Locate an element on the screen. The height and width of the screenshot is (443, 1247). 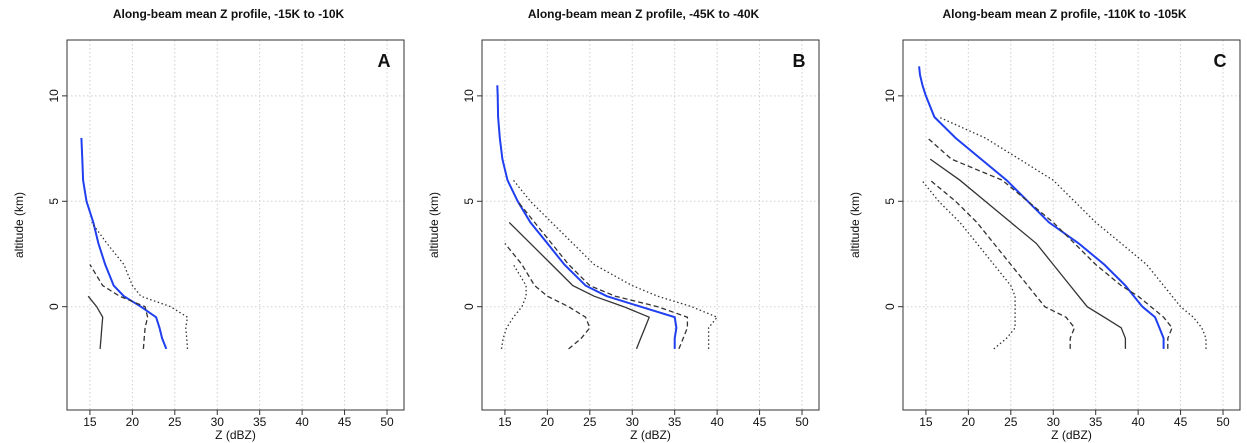
panel-letter: B is located at coordinates (799, 61).